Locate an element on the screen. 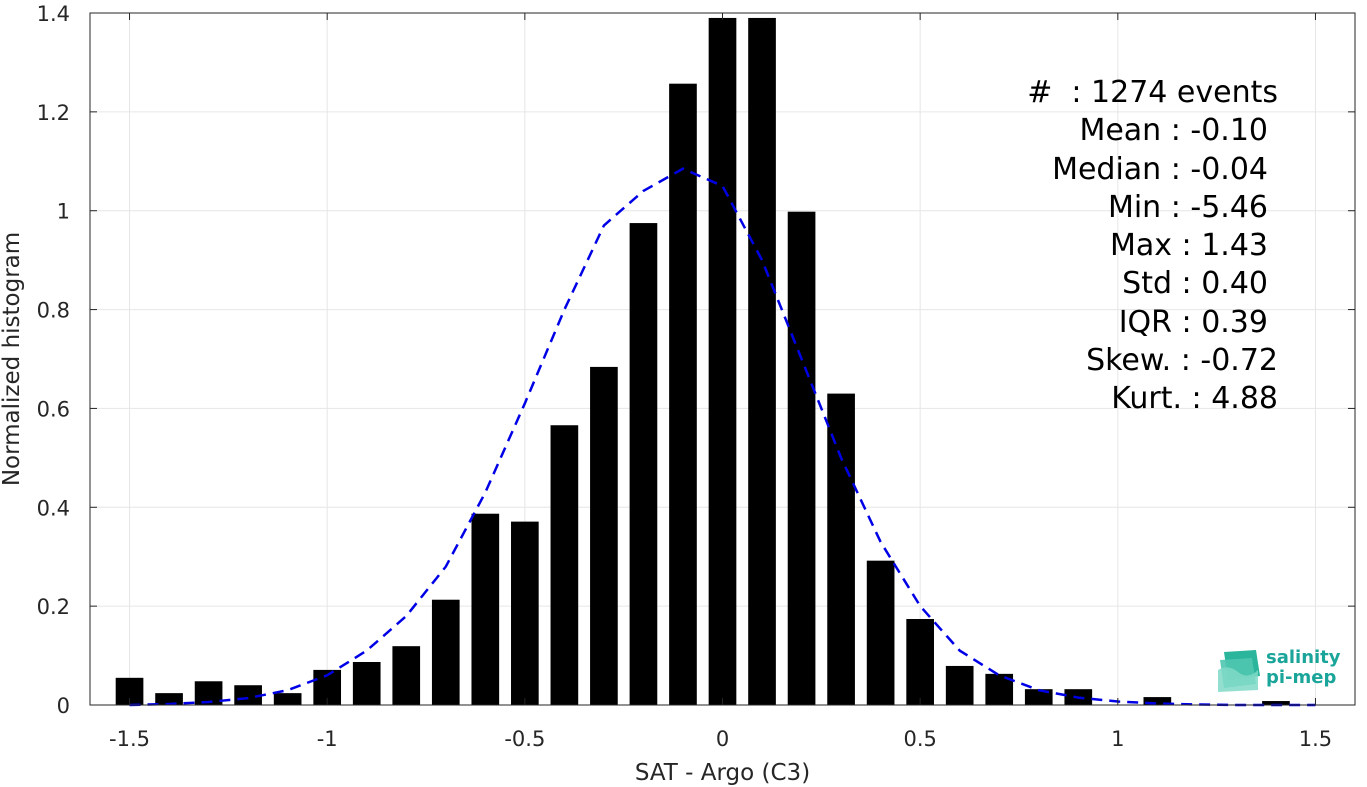 This screenshot has width=1367, height=787. stat-mean: Mean : -0.10 is located at coordinates (1173, 131).